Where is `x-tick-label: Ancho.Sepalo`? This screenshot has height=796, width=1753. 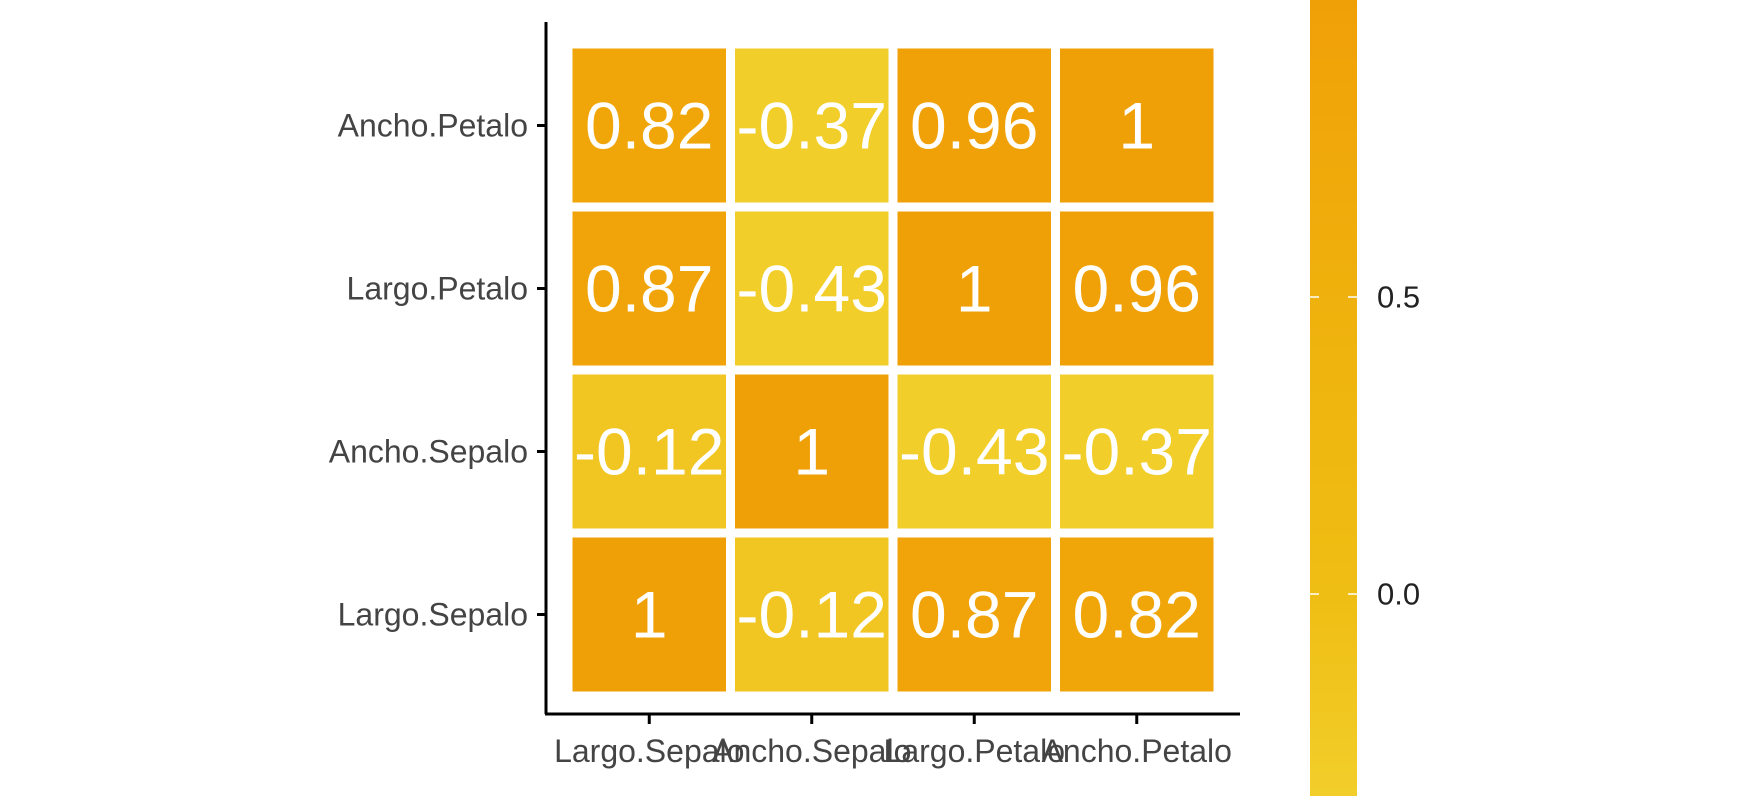
x-tick-label: Ancho.Sepalo is located at coordinates (811, 751).